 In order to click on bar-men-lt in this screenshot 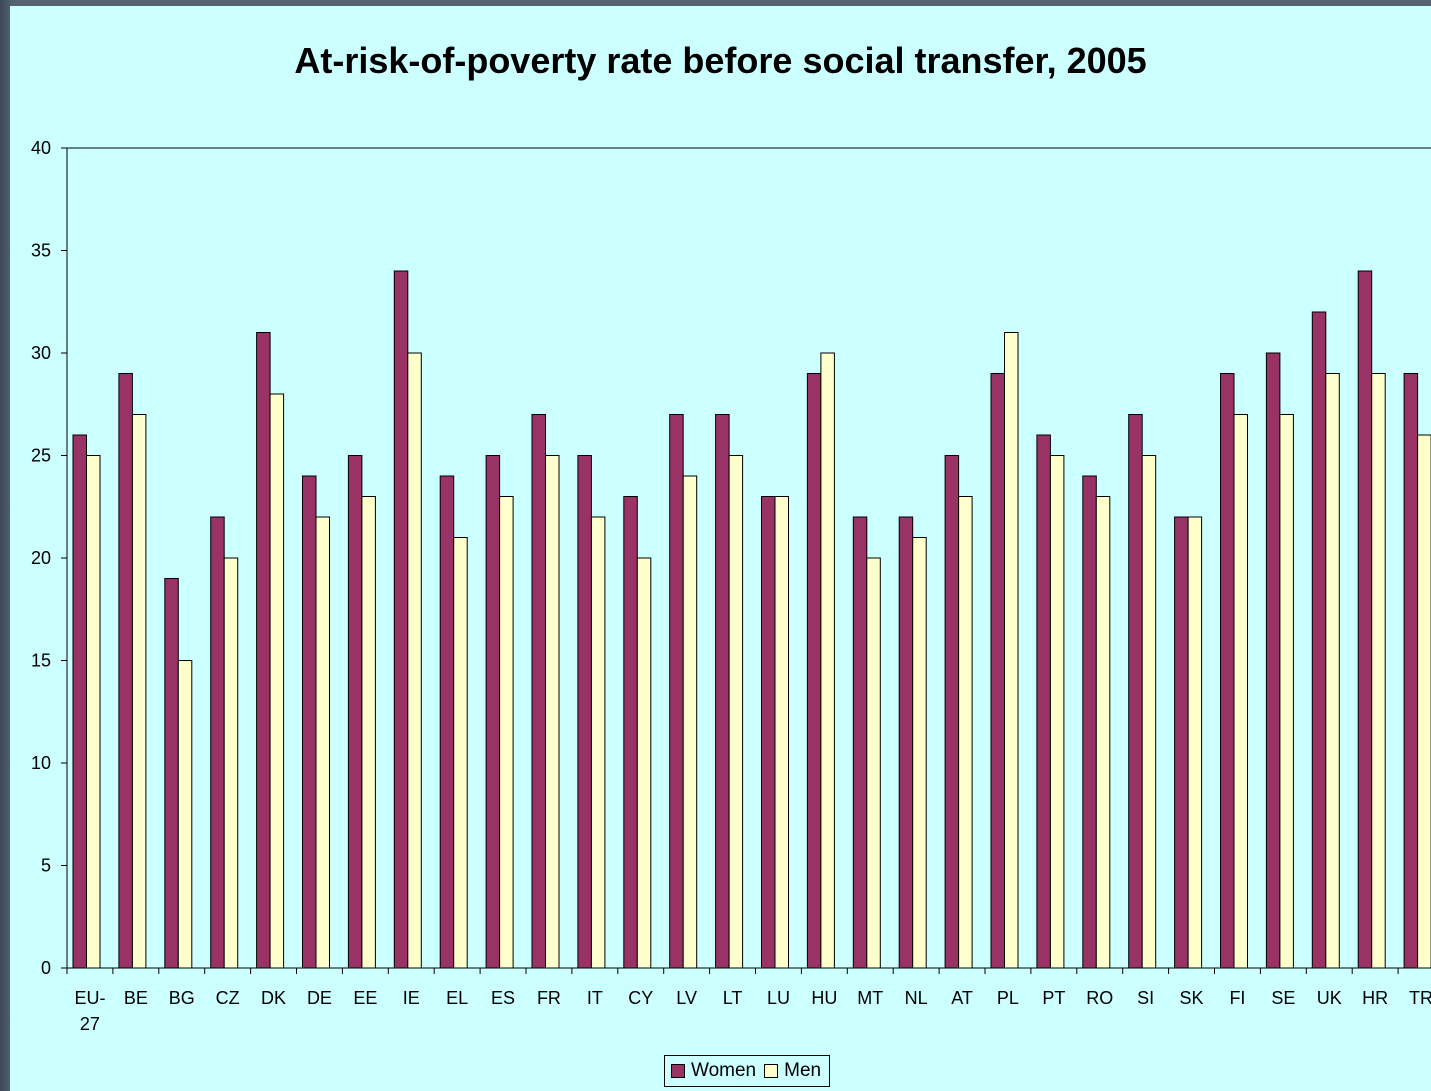, I will do `click(736, 712)`.